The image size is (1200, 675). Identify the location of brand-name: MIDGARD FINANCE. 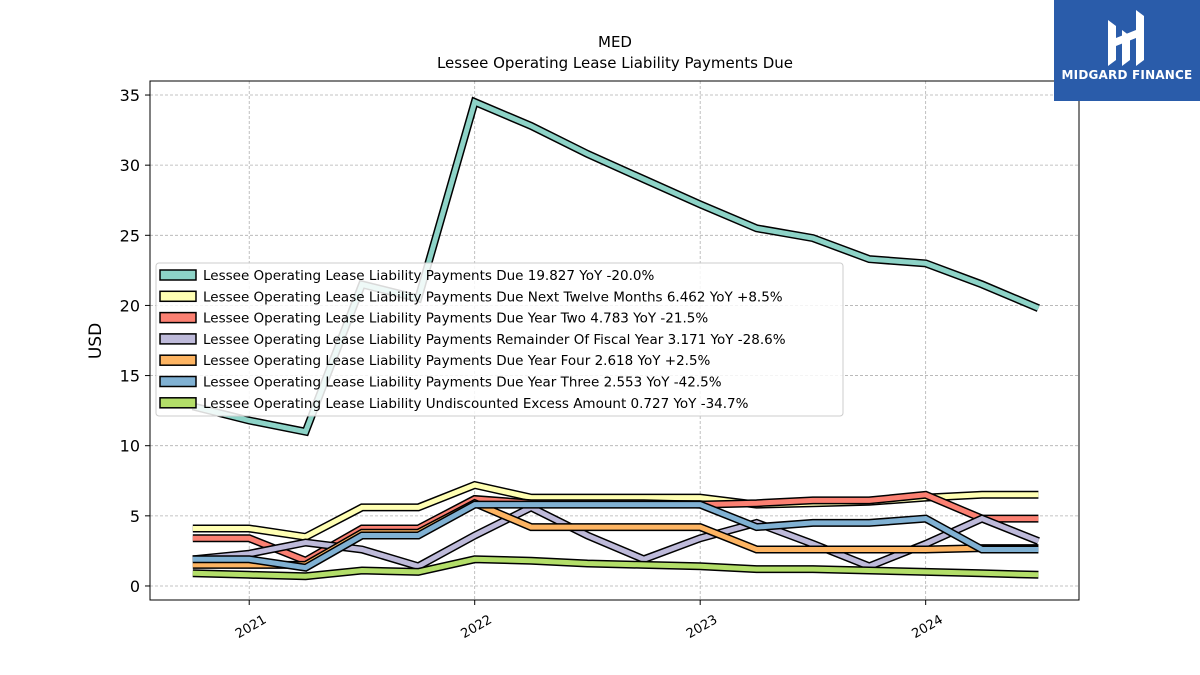
(1127, 75).